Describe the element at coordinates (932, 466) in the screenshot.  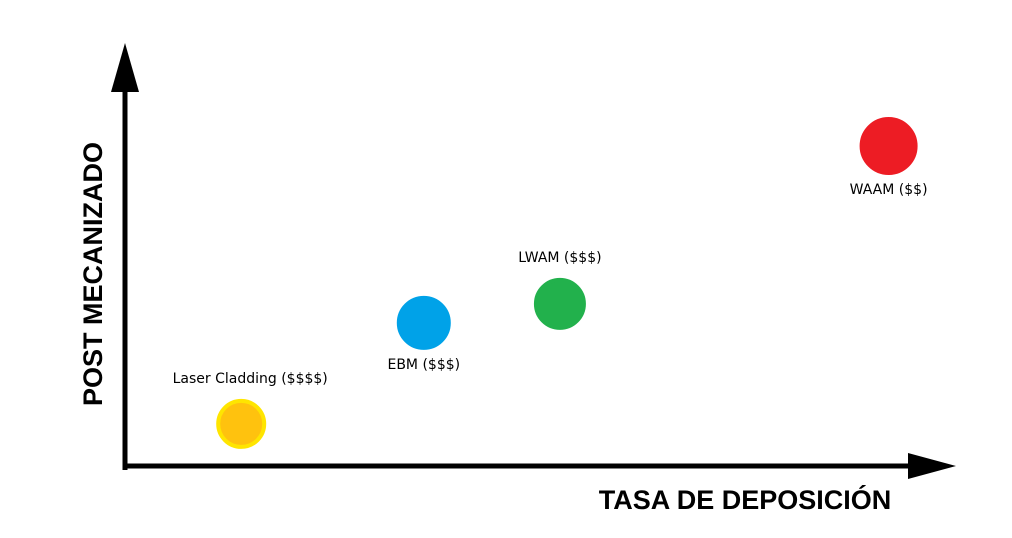
I see `x-axis-arrow-icon` at that location.